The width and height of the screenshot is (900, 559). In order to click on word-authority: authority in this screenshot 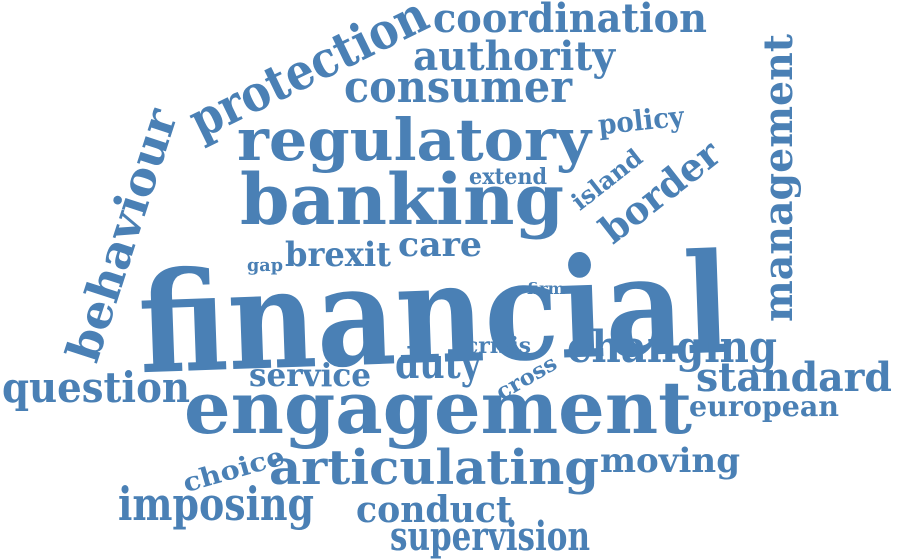, I will do `click(515, 56)`.